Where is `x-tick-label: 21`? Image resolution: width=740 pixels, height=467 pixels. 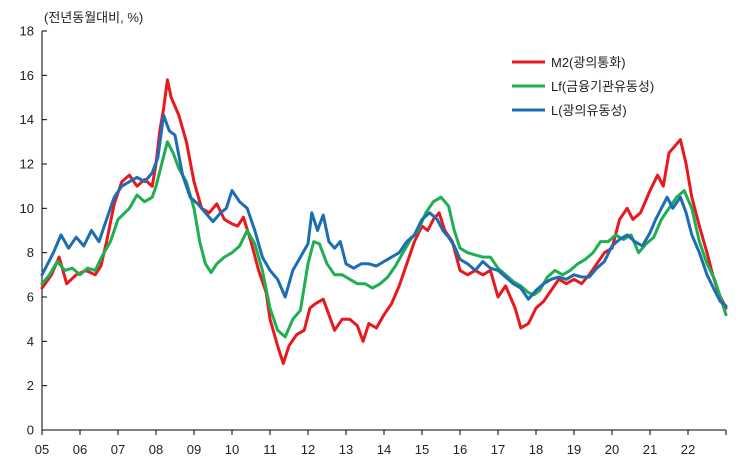 x-tick-label: 21 is located at coordinates (650, 449).